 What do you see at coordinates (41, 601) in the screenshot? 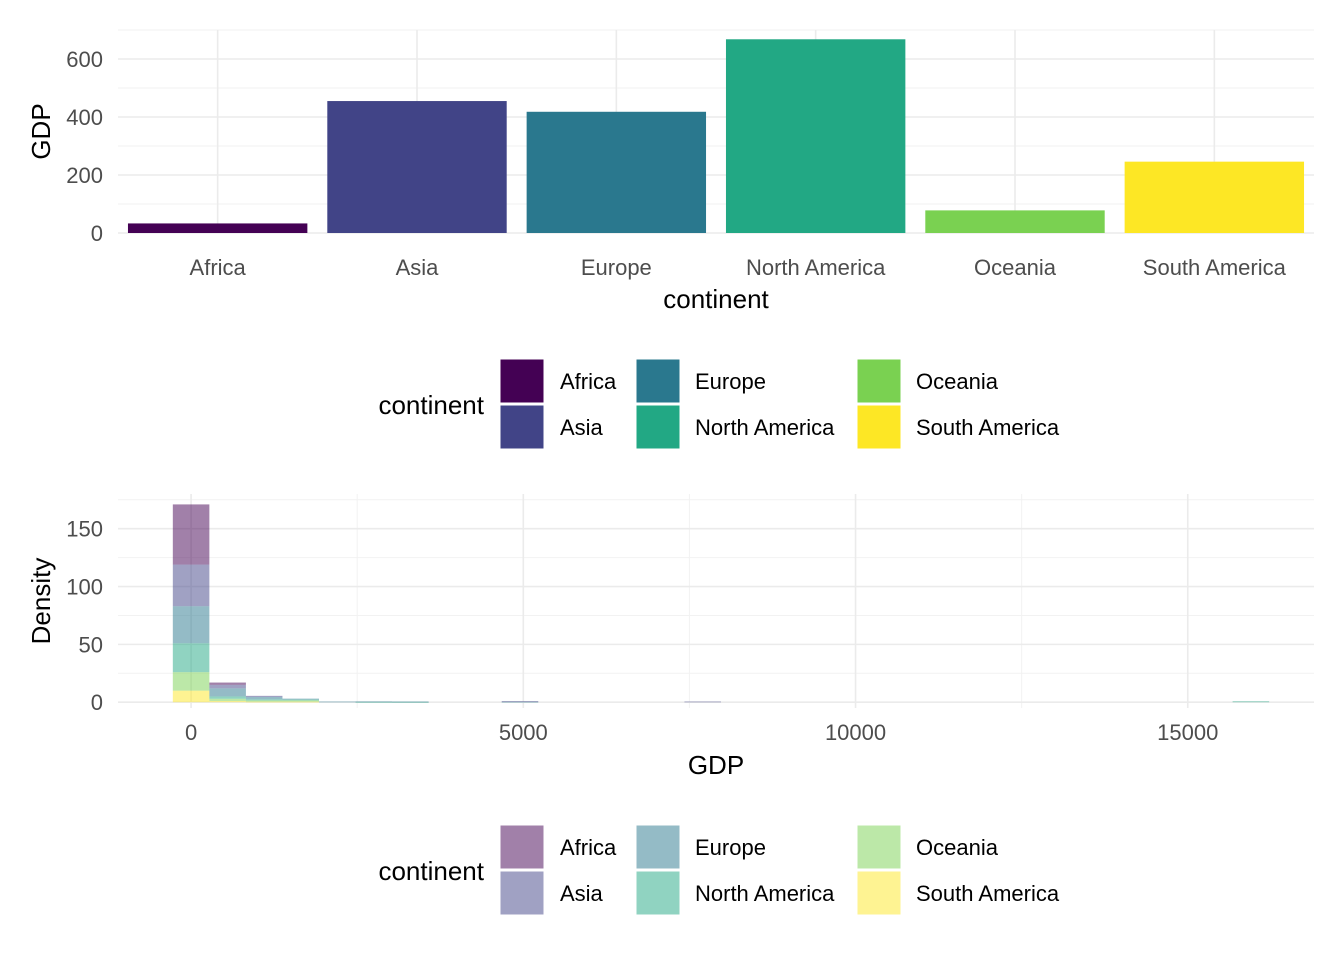
I see `y-axis-title: Density` at bounding box center [41, 601].